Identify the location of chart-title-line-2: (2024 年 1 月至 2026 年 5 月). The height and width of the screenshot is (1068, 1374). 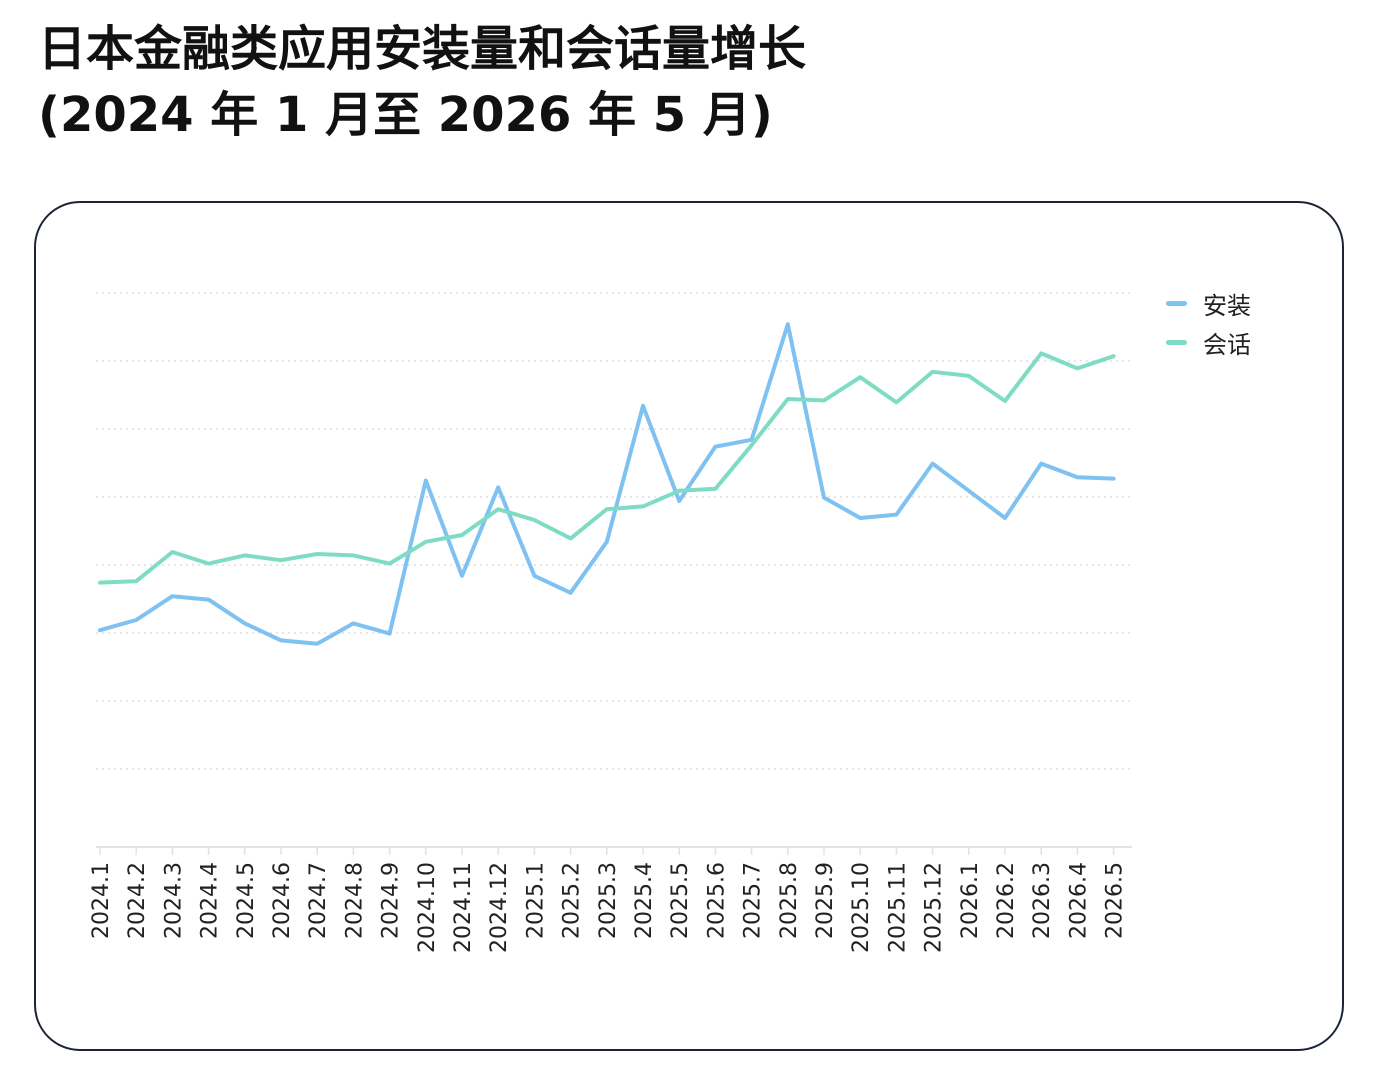
(405, 115).